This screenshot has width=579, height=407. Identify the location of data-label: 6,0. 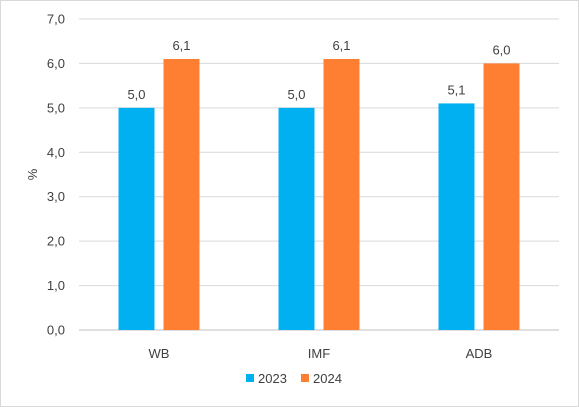
(501, 49).